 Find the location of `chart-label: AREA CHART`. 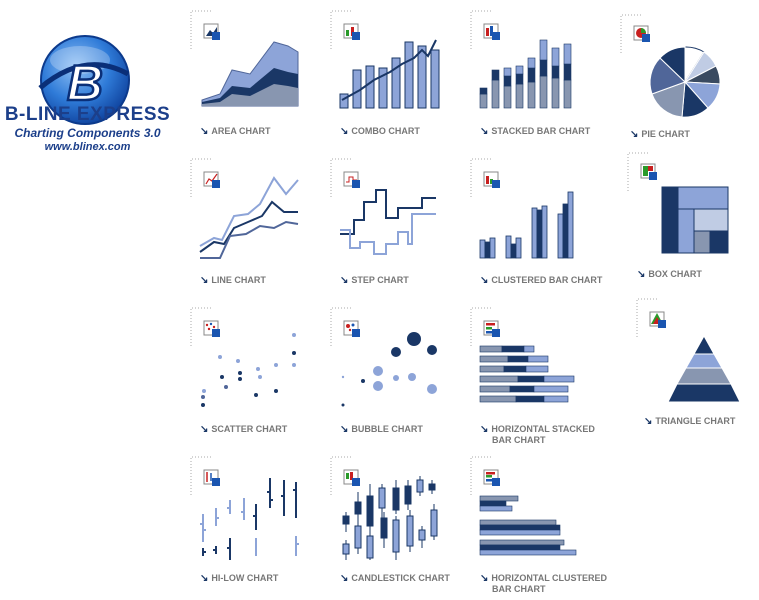

chart-label: AREA CHART is located at coordinates (241, 131).